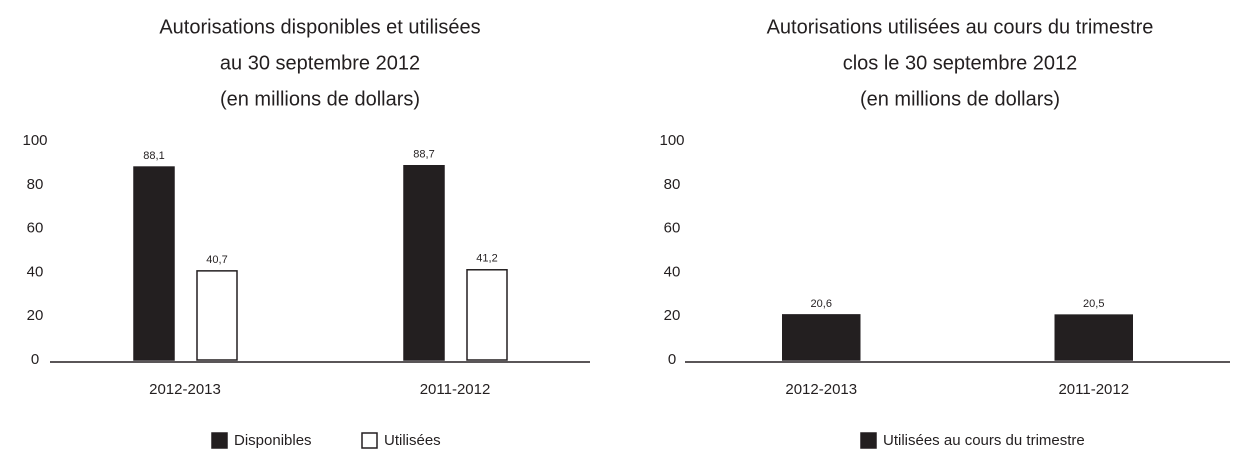 The width and height of the screenshot is (1243, 473). What do you see at coordinates (273, 440) in the screenshot?
I see `legend-label: Disponibles` at bounding box center [273, 440].